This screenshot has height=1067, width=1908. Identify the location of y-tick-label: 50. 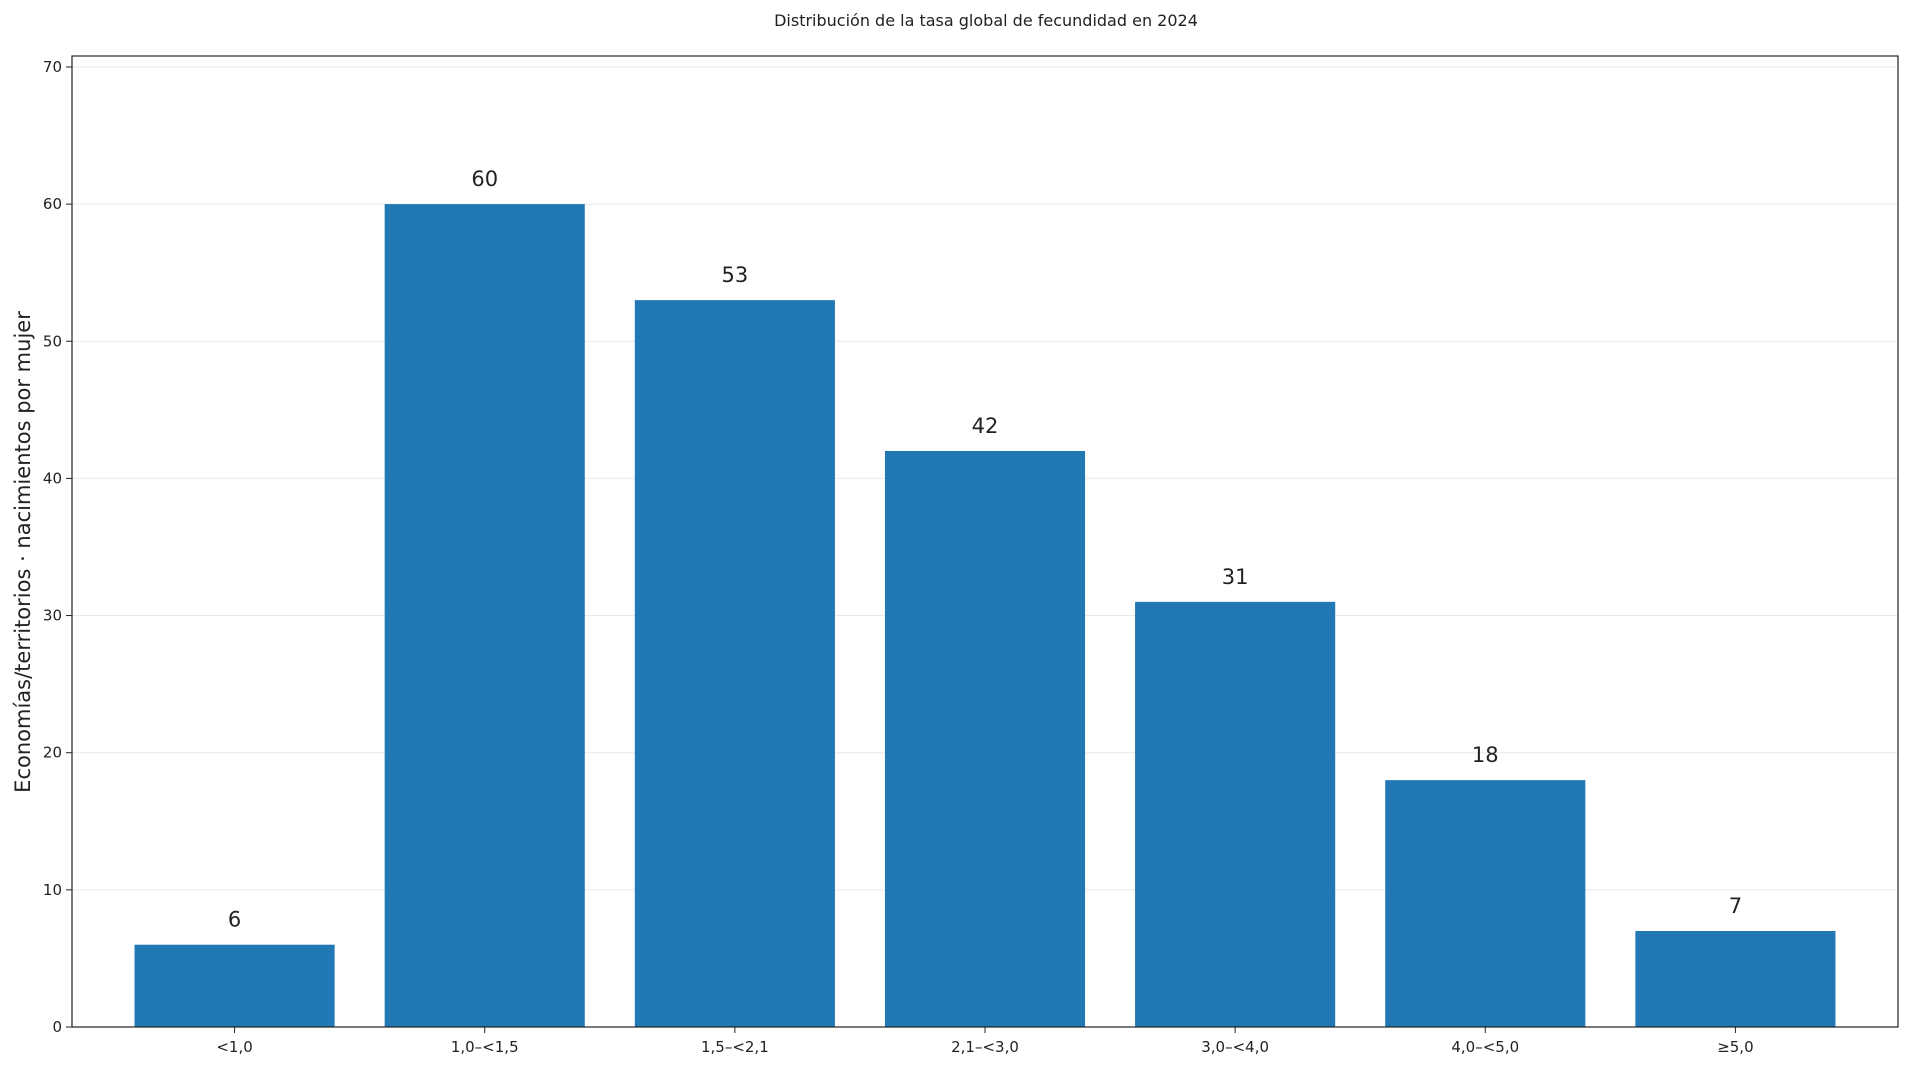
(52, 341).